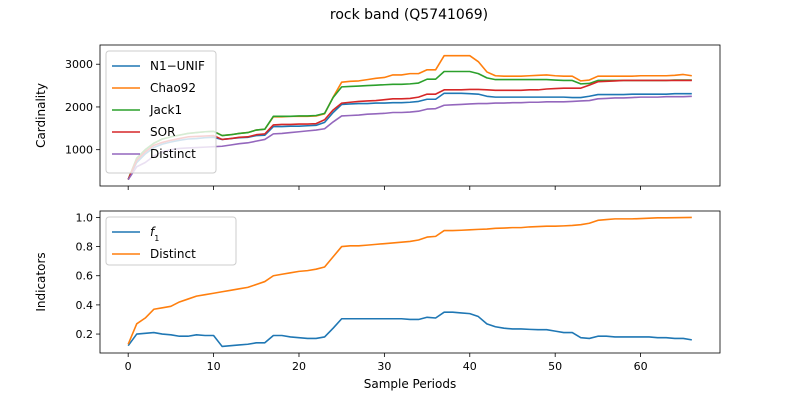 This screenshot has height=400, width=800. What do you see at coordinates (162, 132) in the screenshot?
I see `legend-label-sor: SOR` at bounding box center [162, 132].